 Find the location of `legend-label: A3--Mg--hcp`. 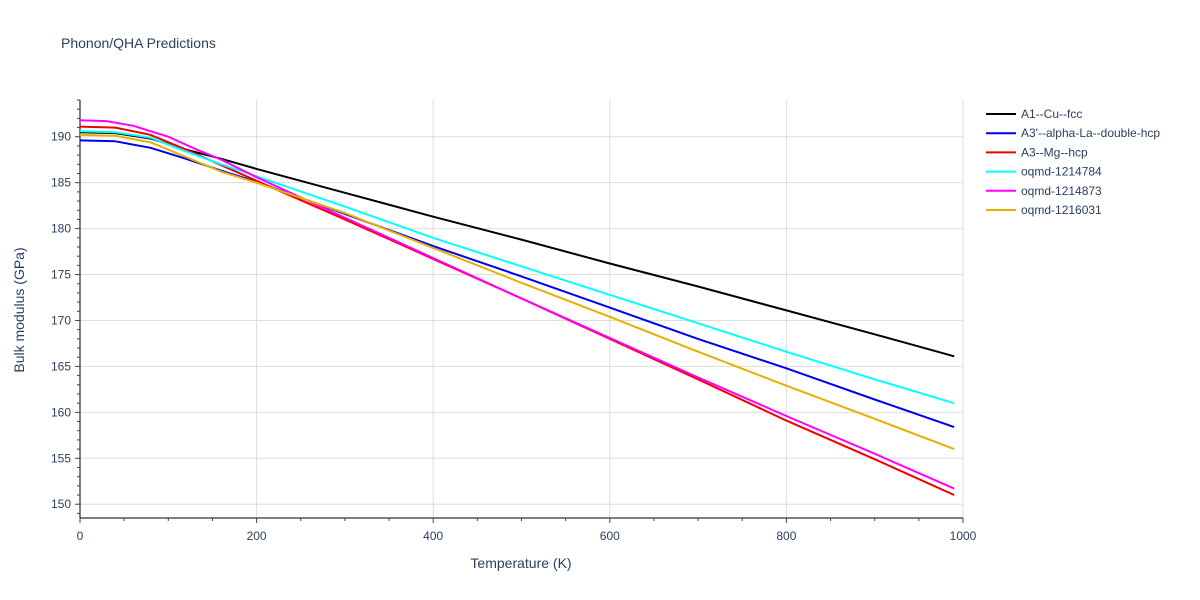

legend-label: A3--Mg--hcp is located at coordinates (1054, 152).